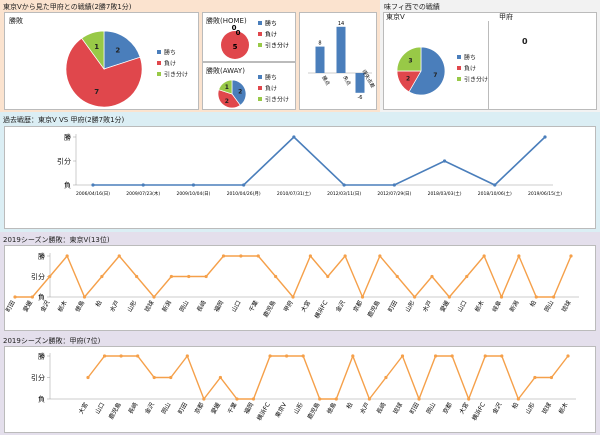 The height and width of the screenshot is (435, 600). I want to click on x-label-1: 愛媛, so click(27, 306).